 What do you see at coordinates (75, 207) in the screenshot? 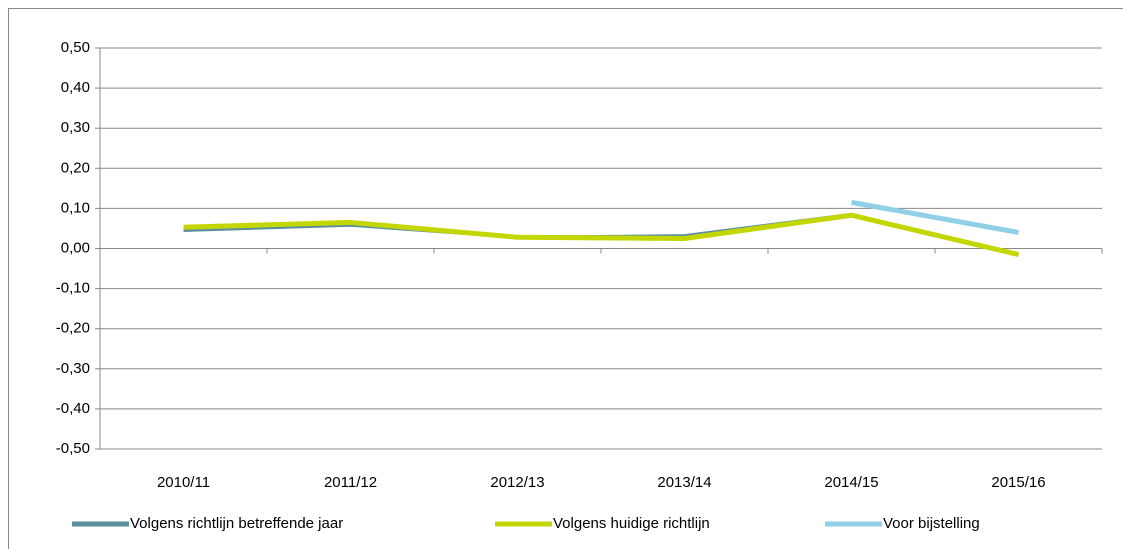
I see `y-tick-label: 0,10` at bounding box center [75, 207].